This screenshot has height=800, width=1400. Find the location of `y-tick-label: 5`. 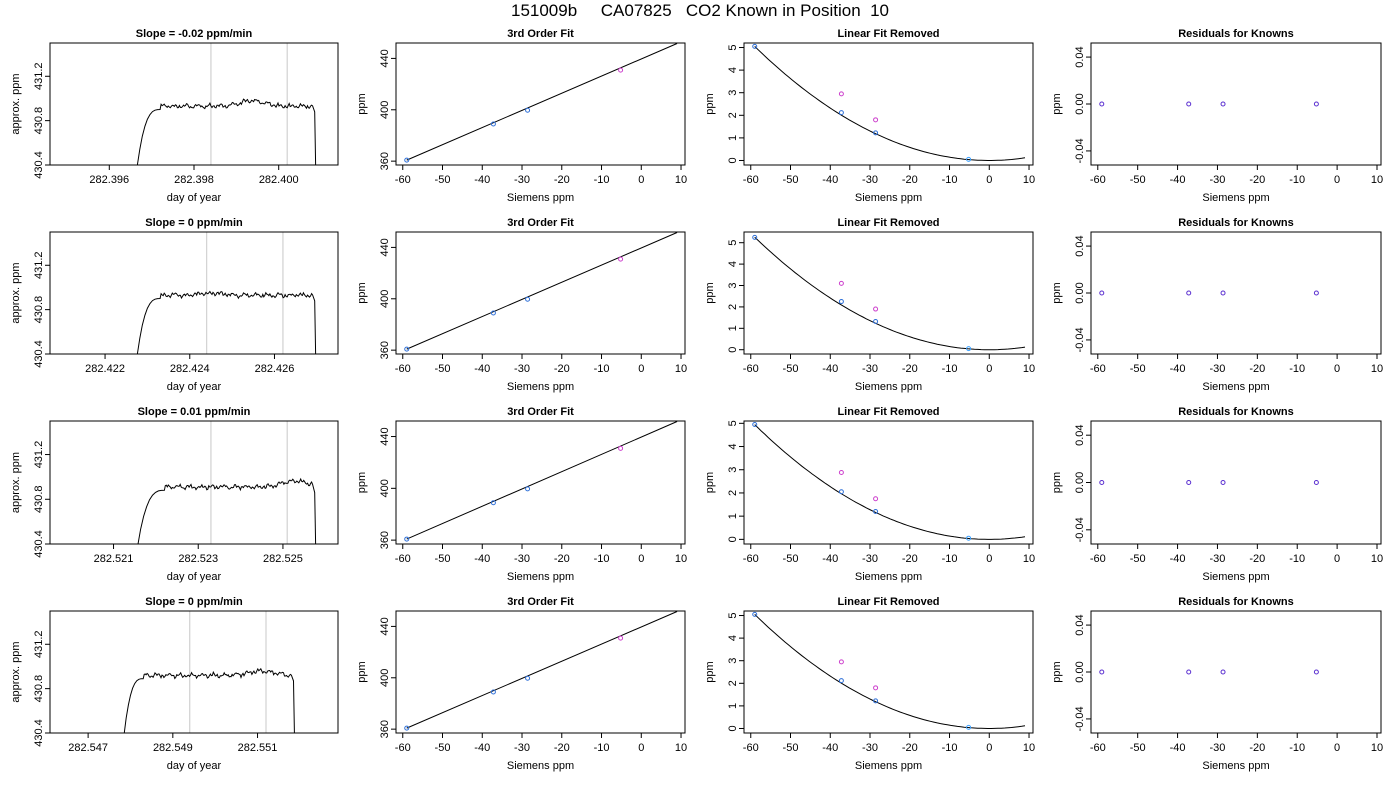

y-tick-label: 5 is located at coordinates (733, 47).